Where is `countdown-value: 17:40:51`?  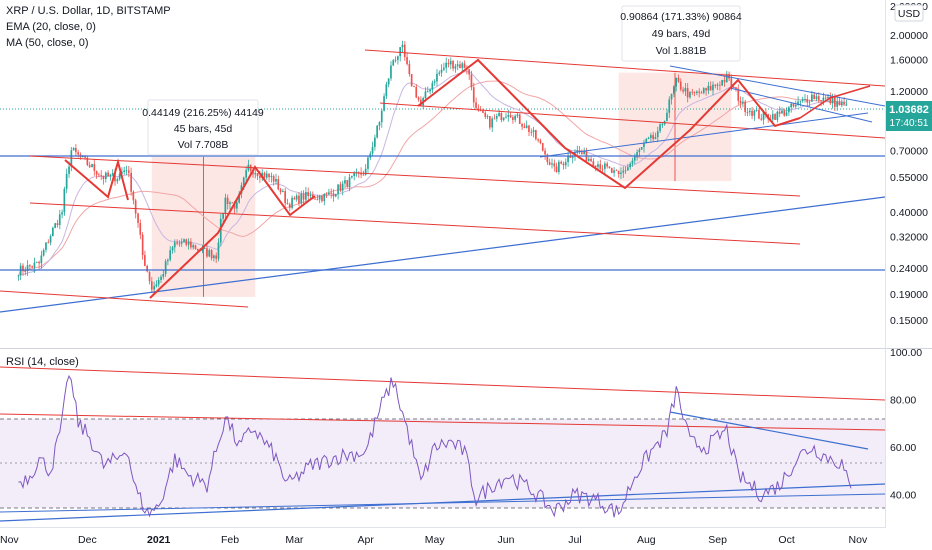
countdown-value: 17:40:51 is located at coordinates (909, 123).